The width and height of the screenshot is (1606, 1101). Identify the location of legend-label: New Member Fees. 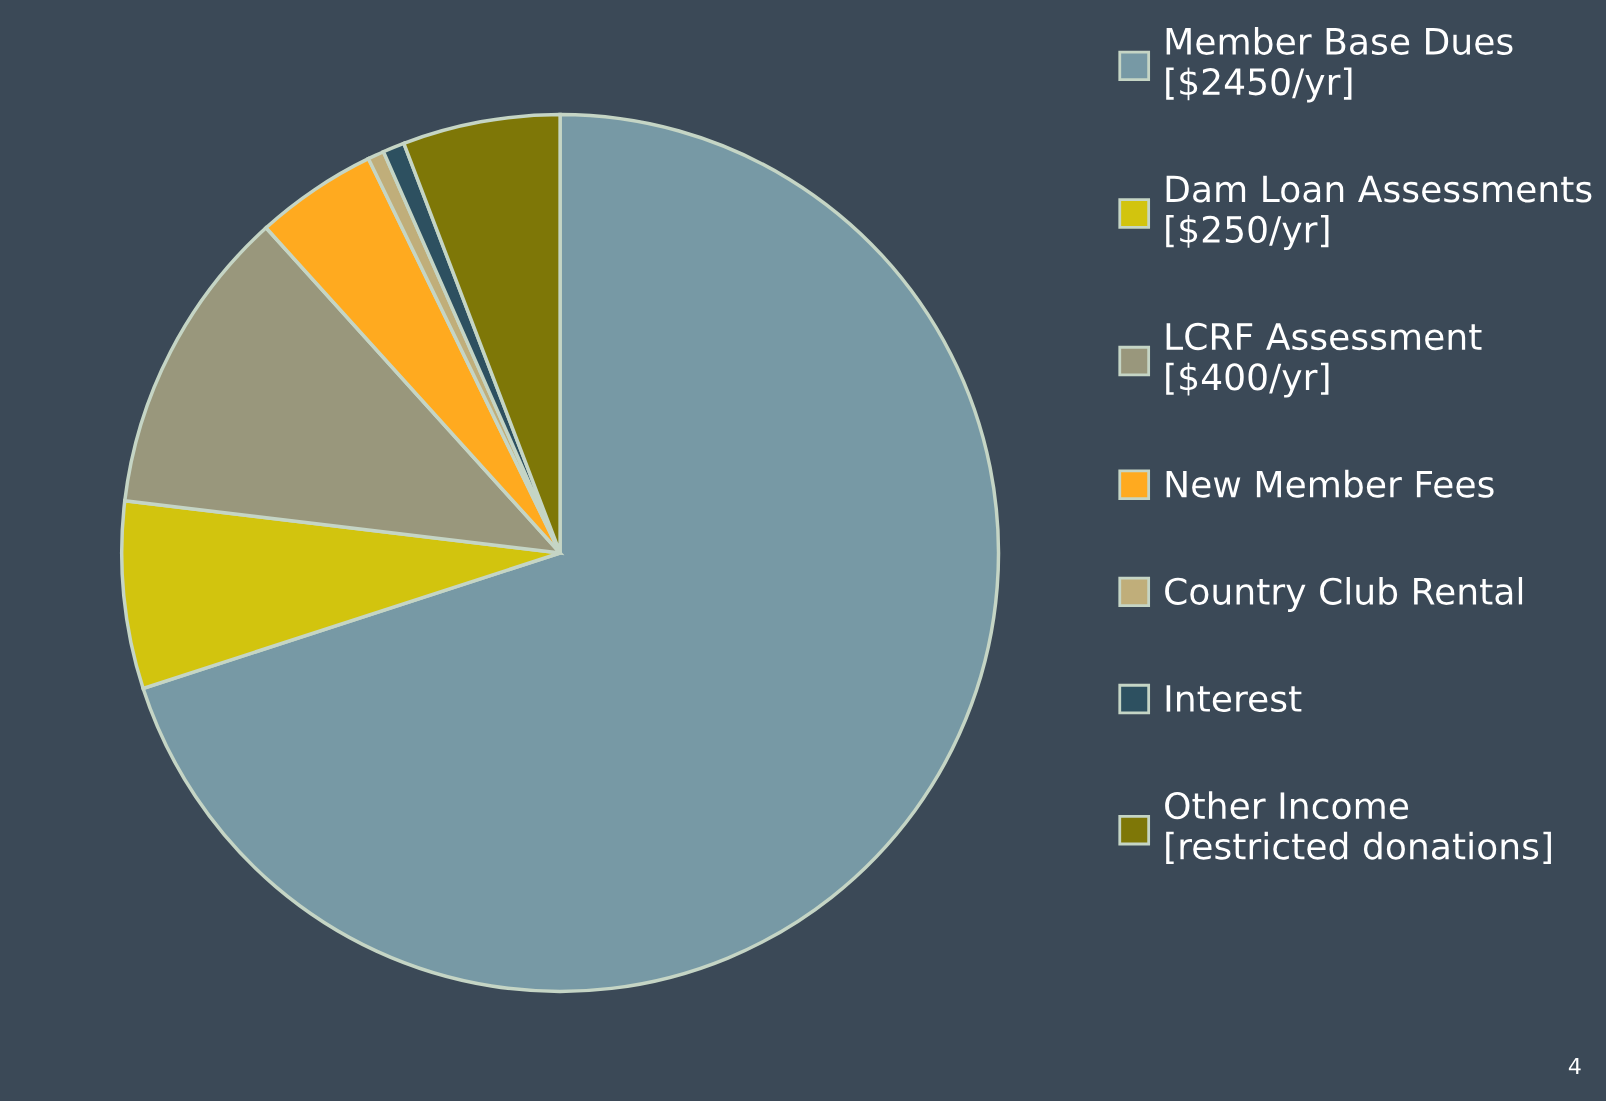
(1330, 483).